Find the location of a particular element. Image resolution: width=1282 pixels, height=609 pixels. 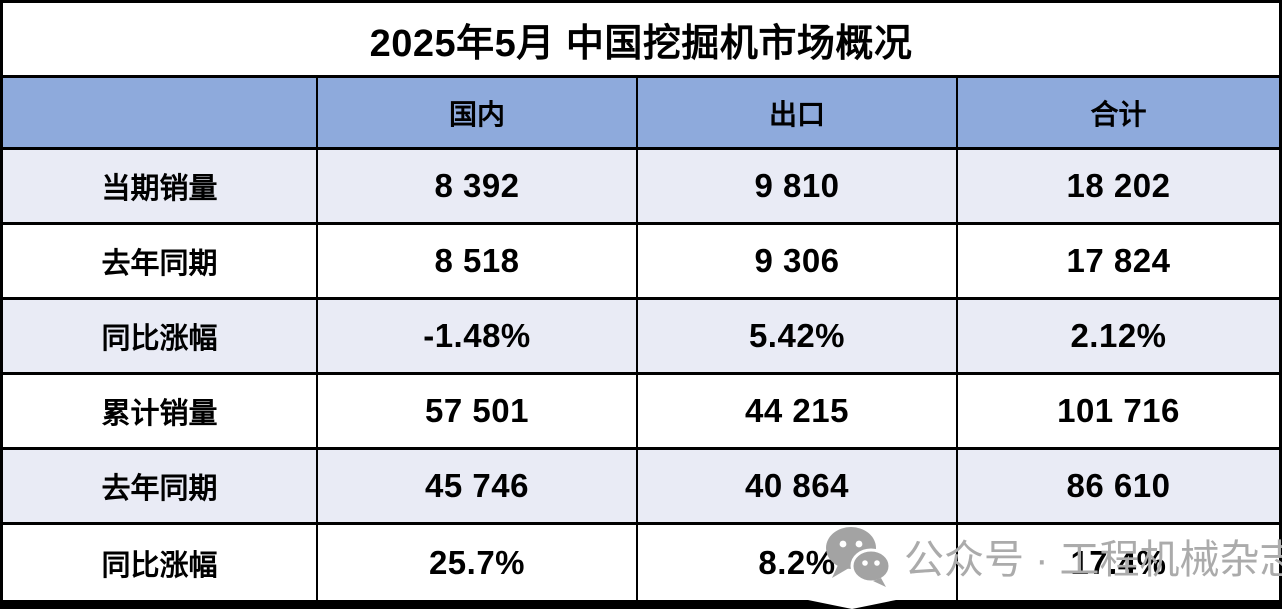

row-label-current-sales: 当期销量 is located at coordinates (160, 187).